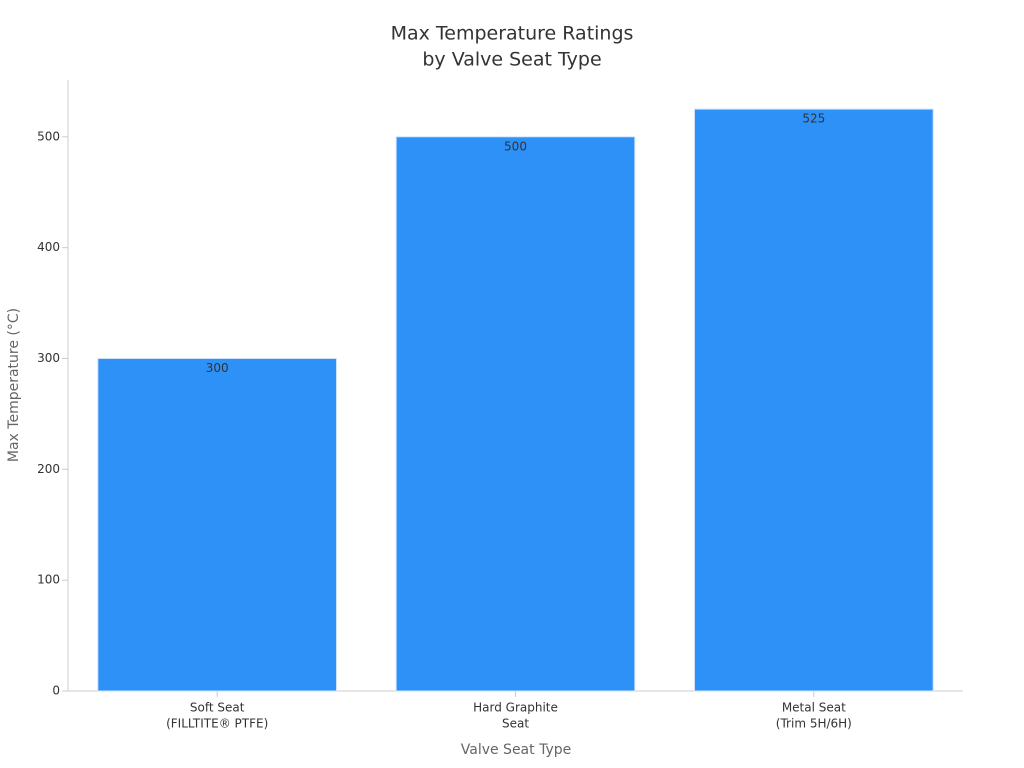 The image size is (1024, 768). What do you see at coordinates (48, 580) in the screenshot?
I see `y-tick-label: 100` at bounding box center [48, 580].